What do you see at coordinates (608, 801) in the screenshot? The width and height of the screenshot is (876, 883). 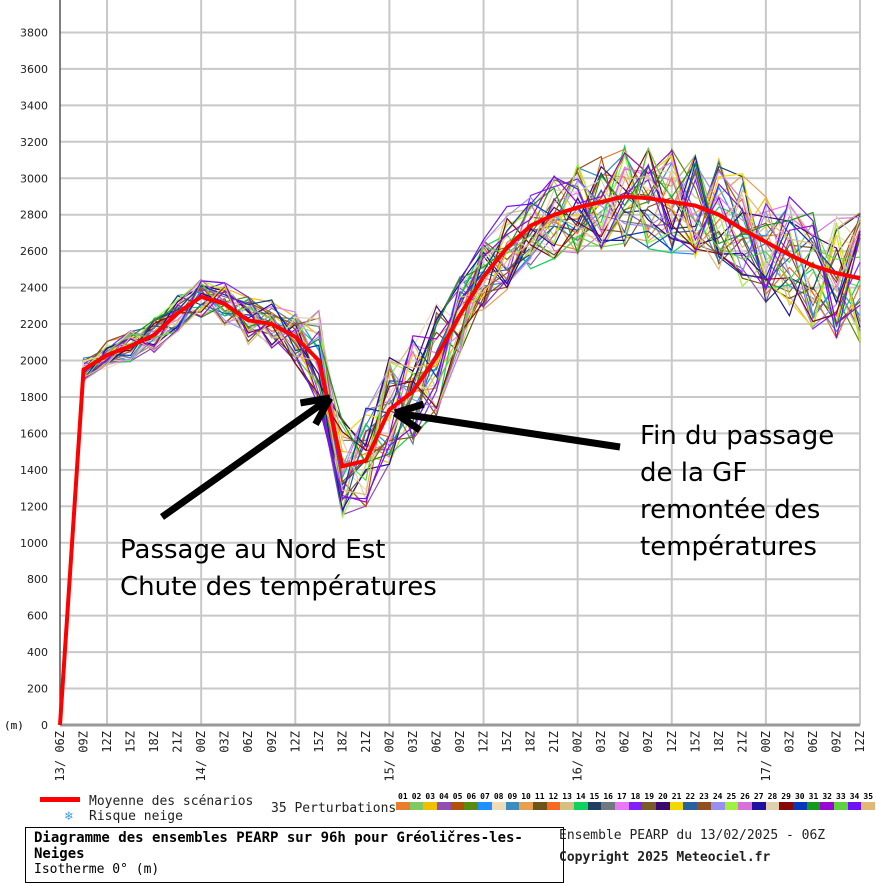 I see `member-legend-16: 16` at bounding box center [608, 801].